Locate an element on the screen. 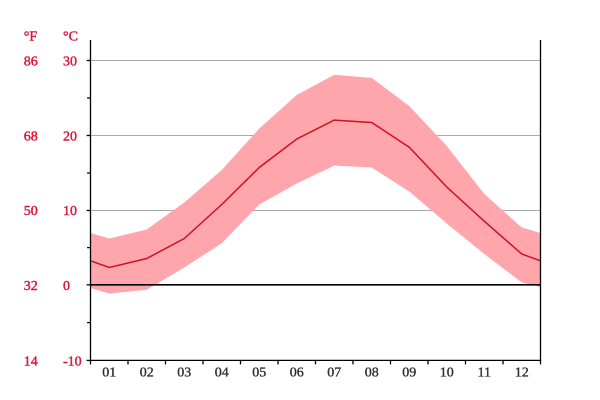 This screenshot has height=400, width=600. svg-text: 0 is located at coordinates (66, 286).